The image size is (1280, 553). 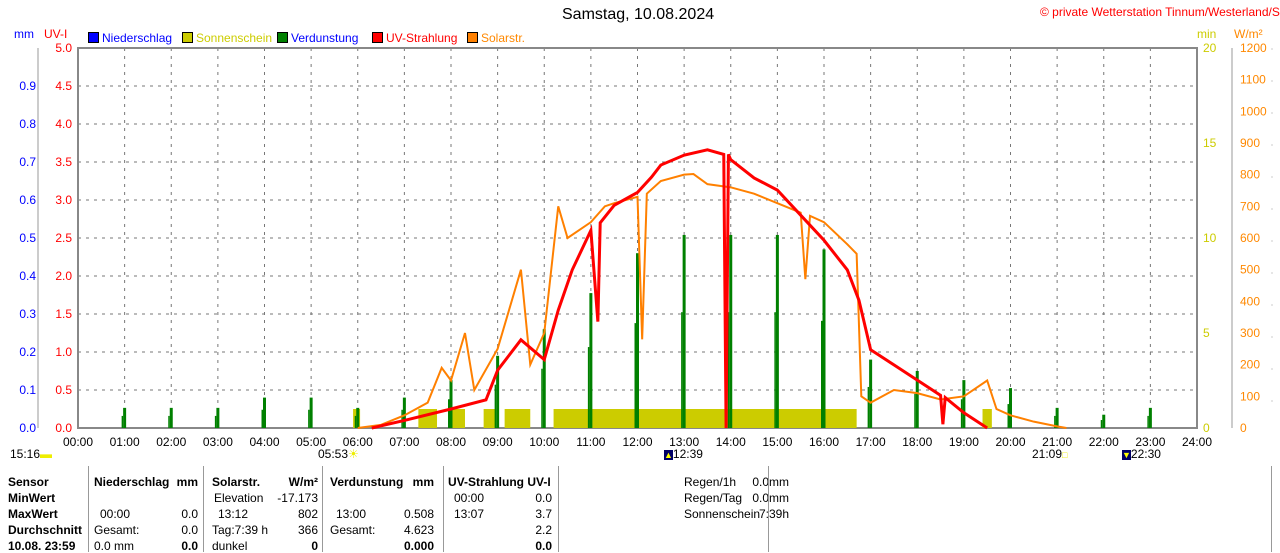 What do you see at coordinates (1250, 396) in the screenshot?
I see `wm2-tick-label: 100` at bounding box center [1250, 396].